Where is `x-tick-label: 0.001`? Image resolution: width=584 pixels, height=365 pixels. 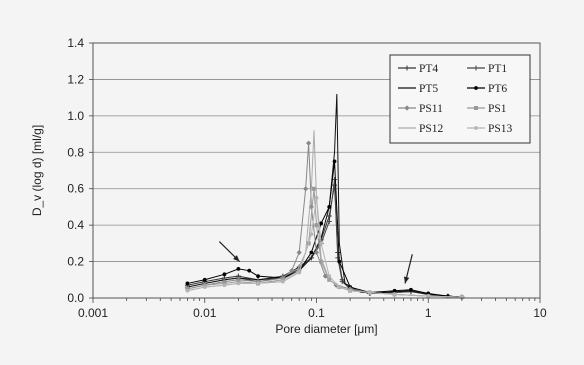 x-tick-label: 0.001 is located at coordinates (93, 313).